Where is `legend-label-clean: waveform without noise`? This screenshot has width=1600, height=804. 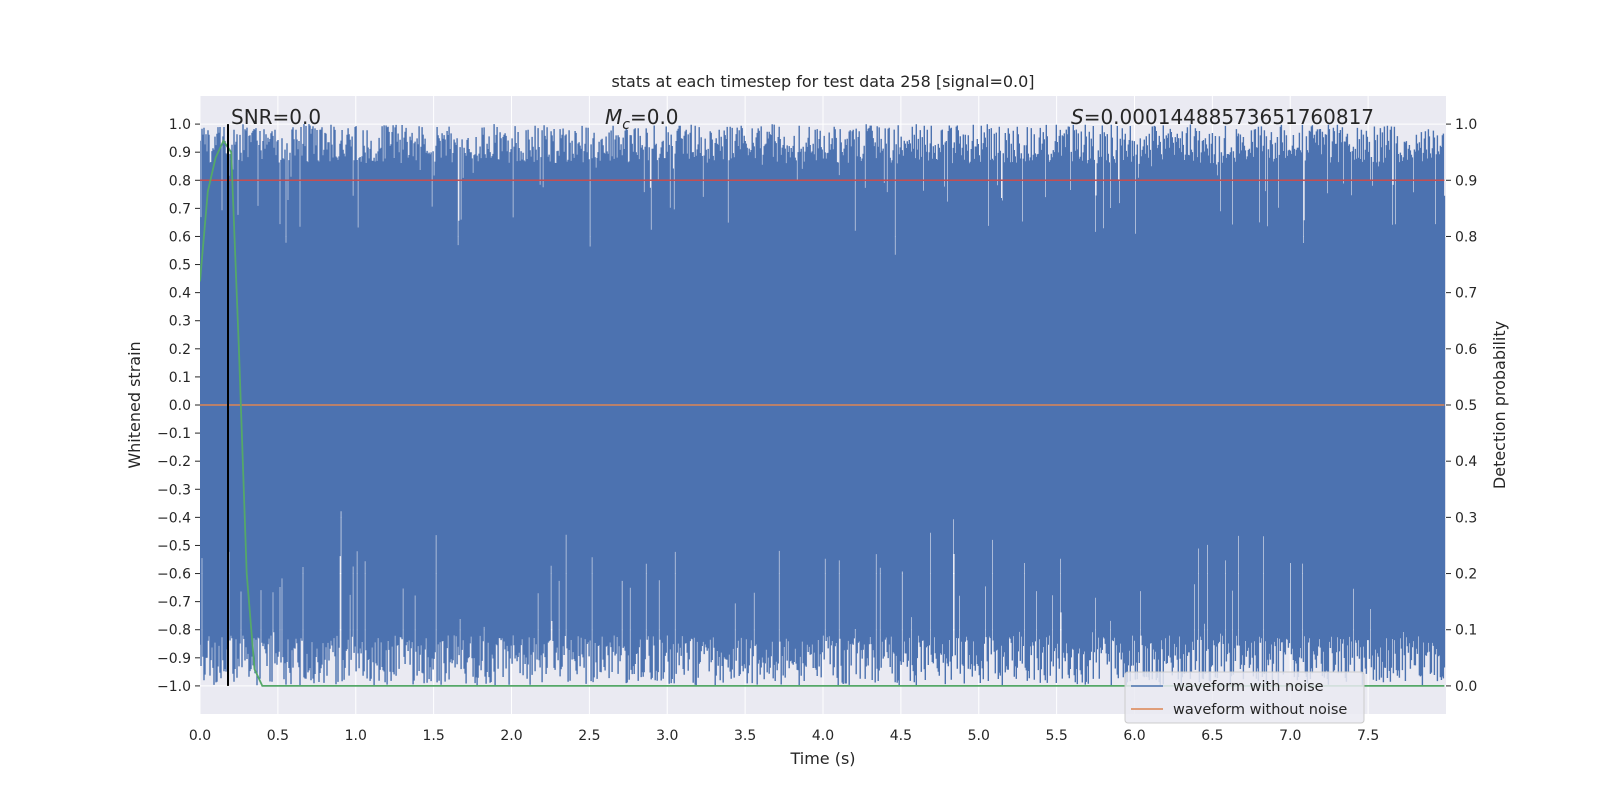 legend-label-clean: waveform without noise is located at coordinates (1260, 710).